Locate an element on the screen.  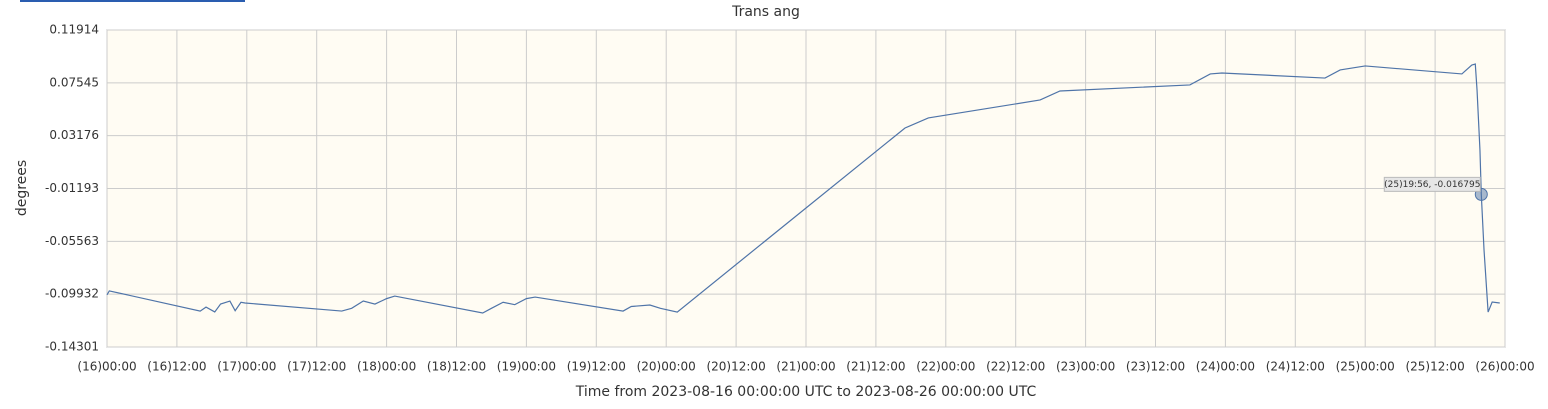
chart-title: Trans ang is located at coordinates (765, 12).